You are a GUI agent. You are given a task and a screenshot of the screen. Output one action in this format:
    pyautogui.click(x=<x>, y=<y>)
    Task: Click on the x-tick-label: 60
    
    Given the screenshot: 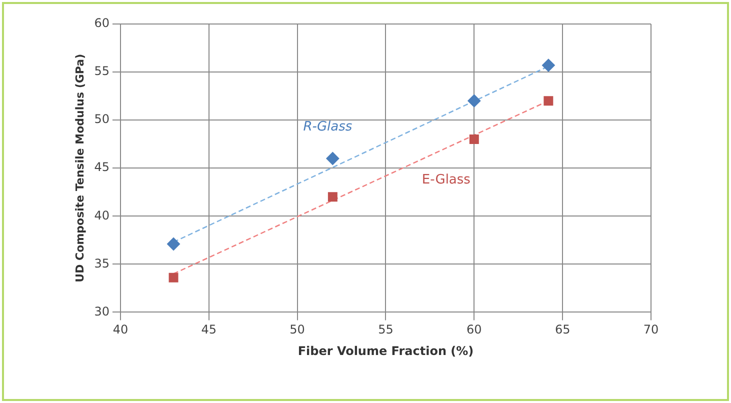 What is the action you would take?
    pyautogui.click(x=474, y=329)
    